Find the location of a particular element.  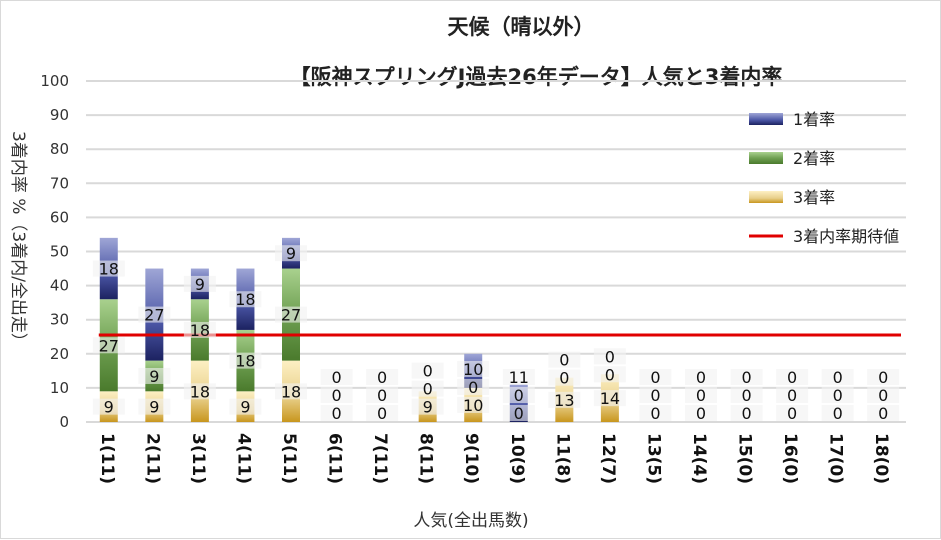

y-tick-label: 70 is located at coordinates (59, 183).